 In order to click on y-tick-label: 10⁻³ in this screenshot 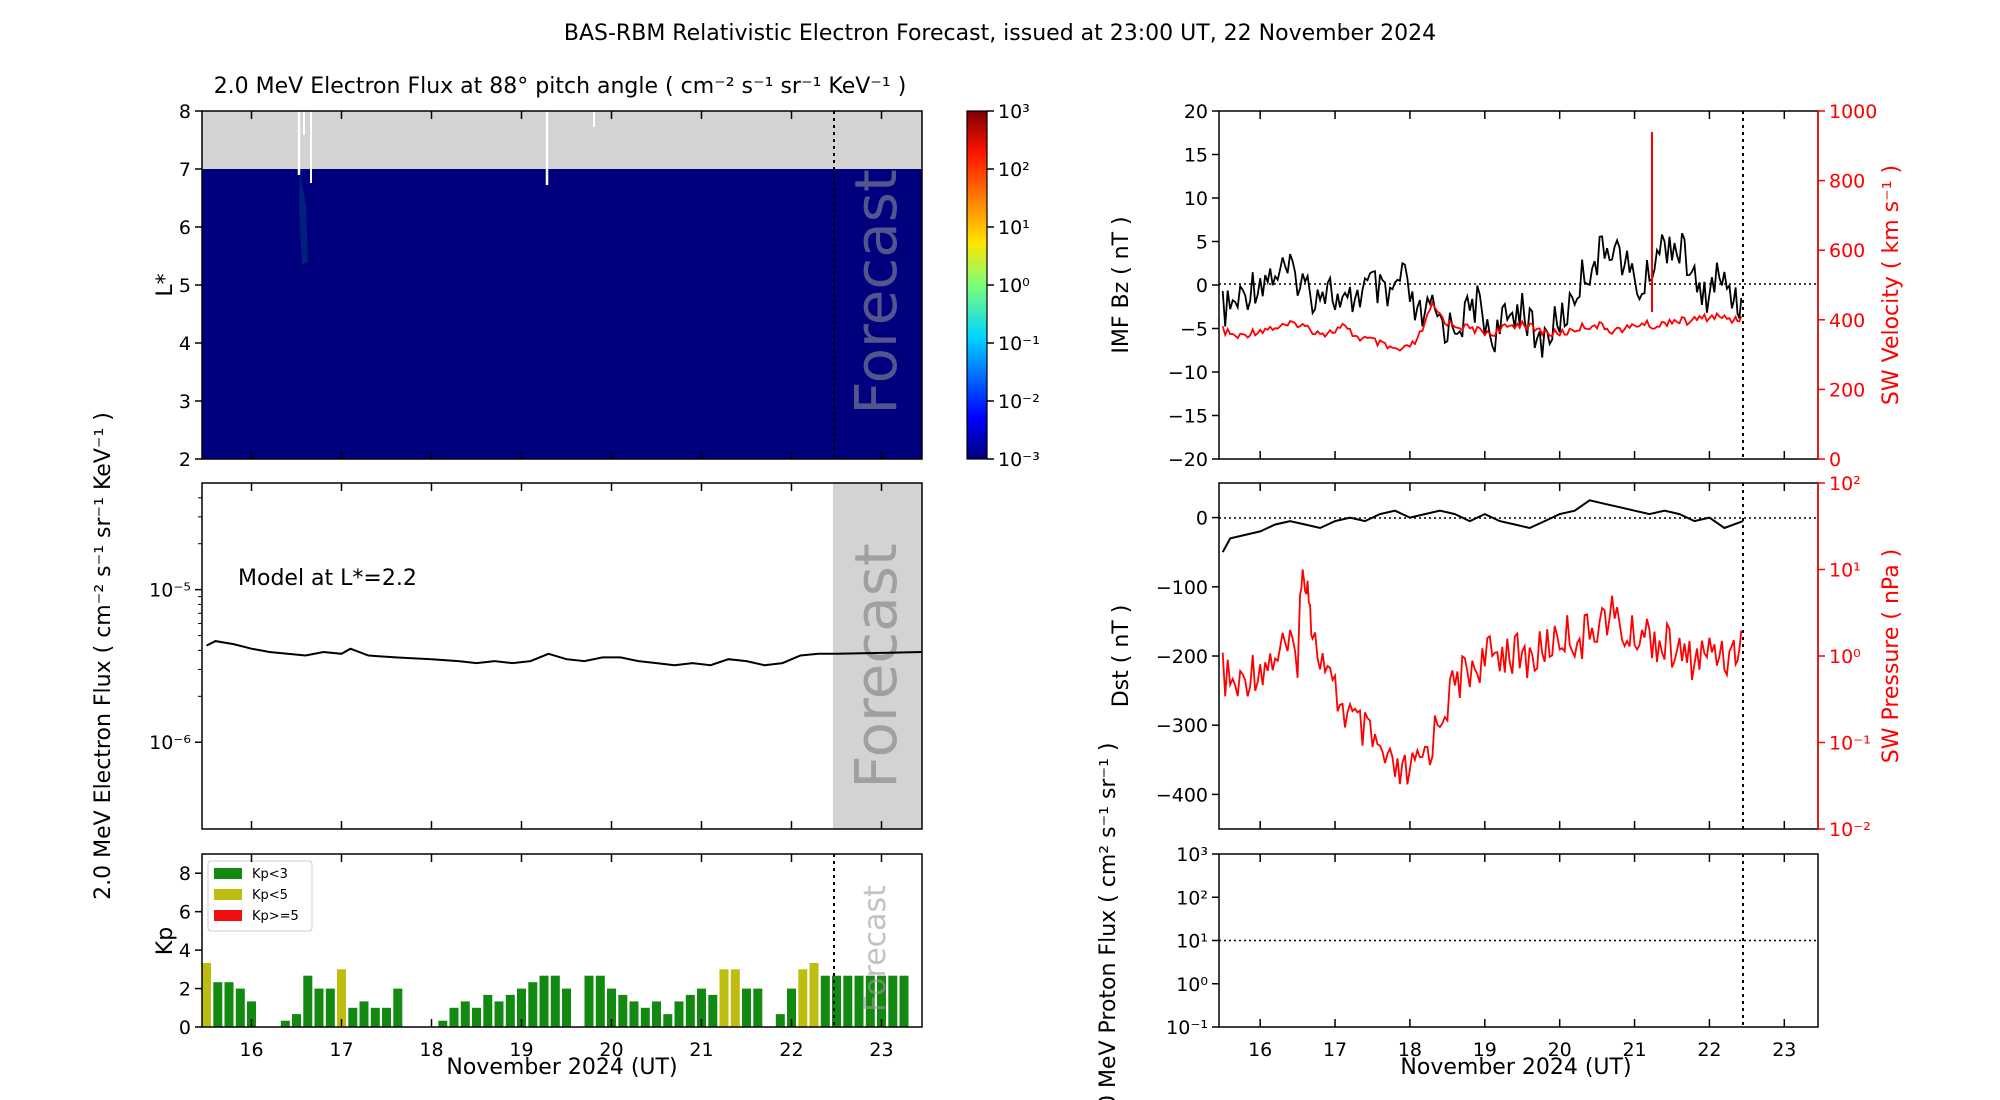, I will do `click(1019, 460)`.